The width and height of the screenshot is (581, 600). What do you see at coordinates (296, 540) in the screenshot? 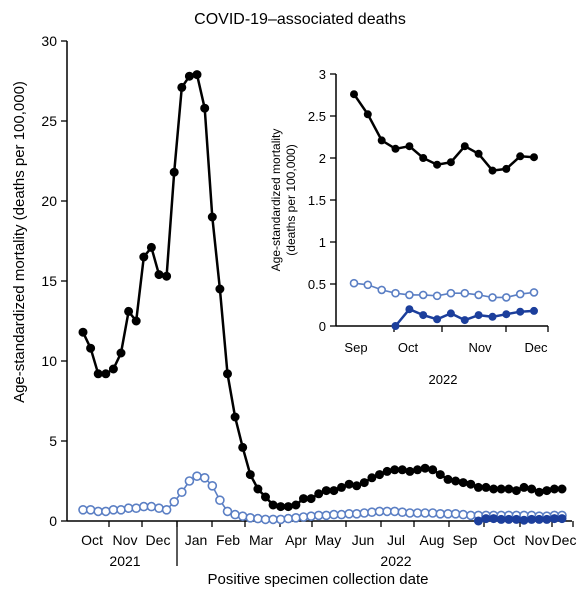
I see `main-x-tick-label: Apr` at bounding box center [296, 540].